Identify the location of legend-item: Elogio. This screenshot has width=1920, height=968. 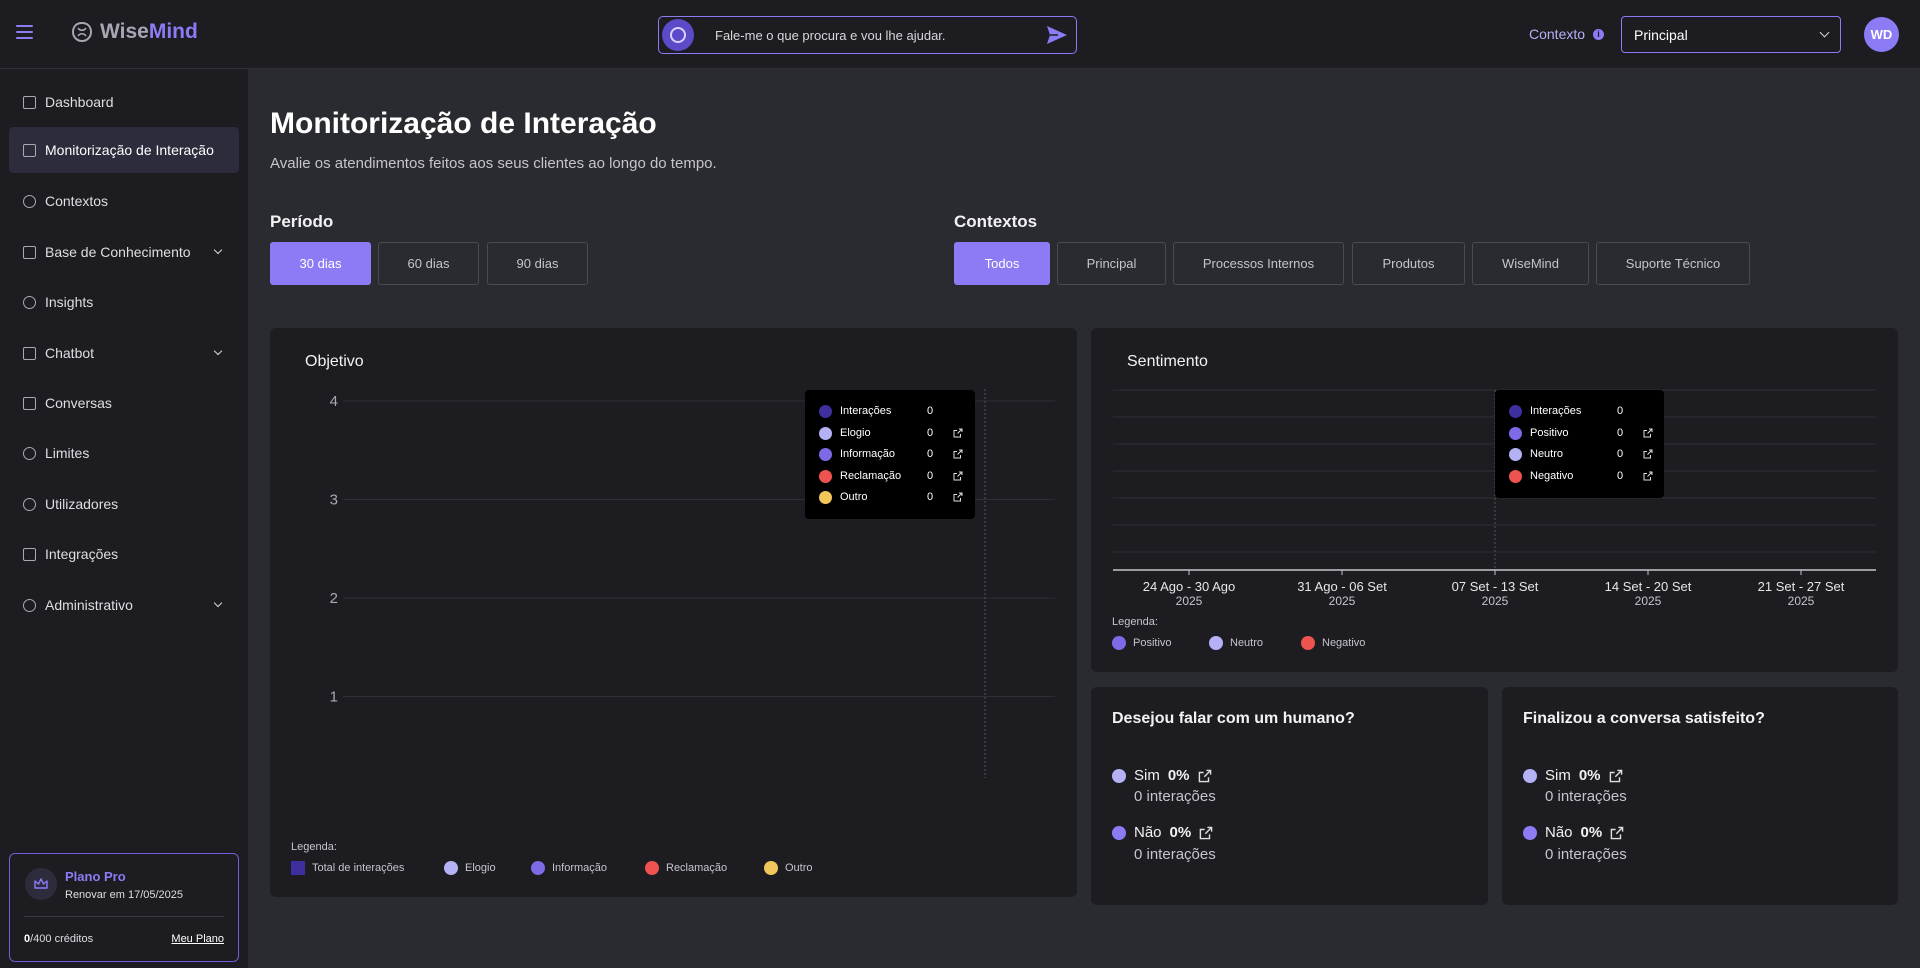
(470, 868).